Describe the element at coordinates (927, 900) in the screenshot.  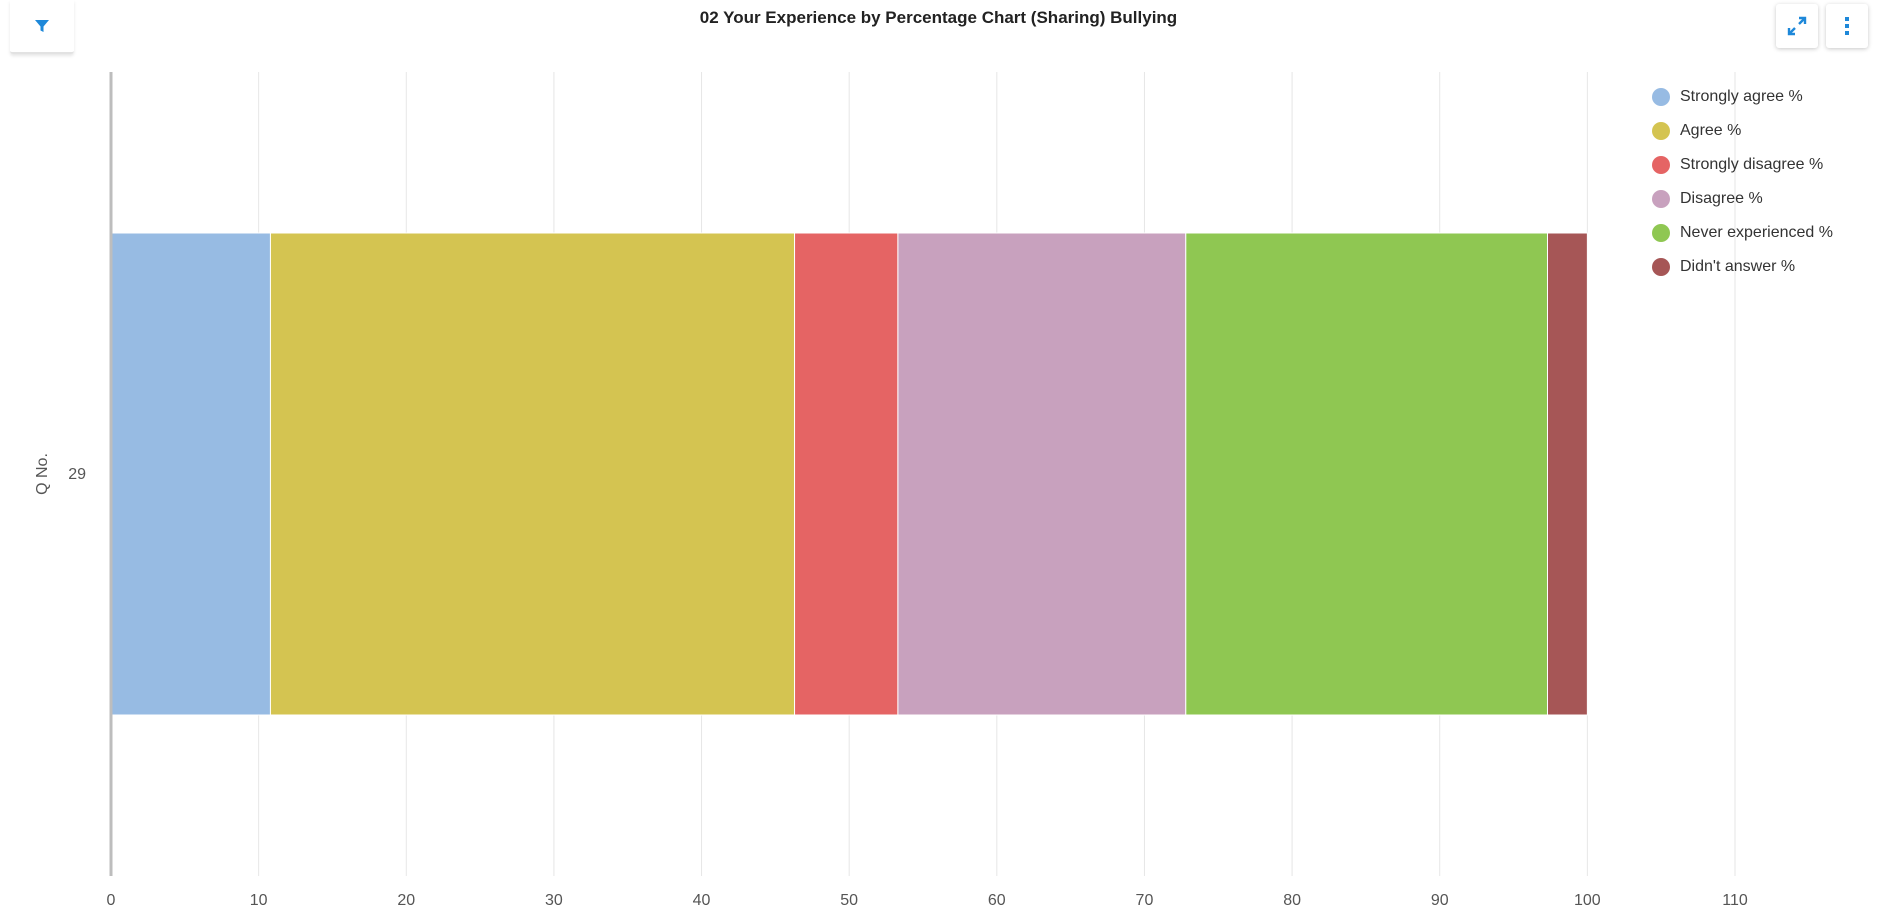
I see `x-axis-ticks: 0 10 20 30 40 50 60 70 80 90 100 110` at that location.